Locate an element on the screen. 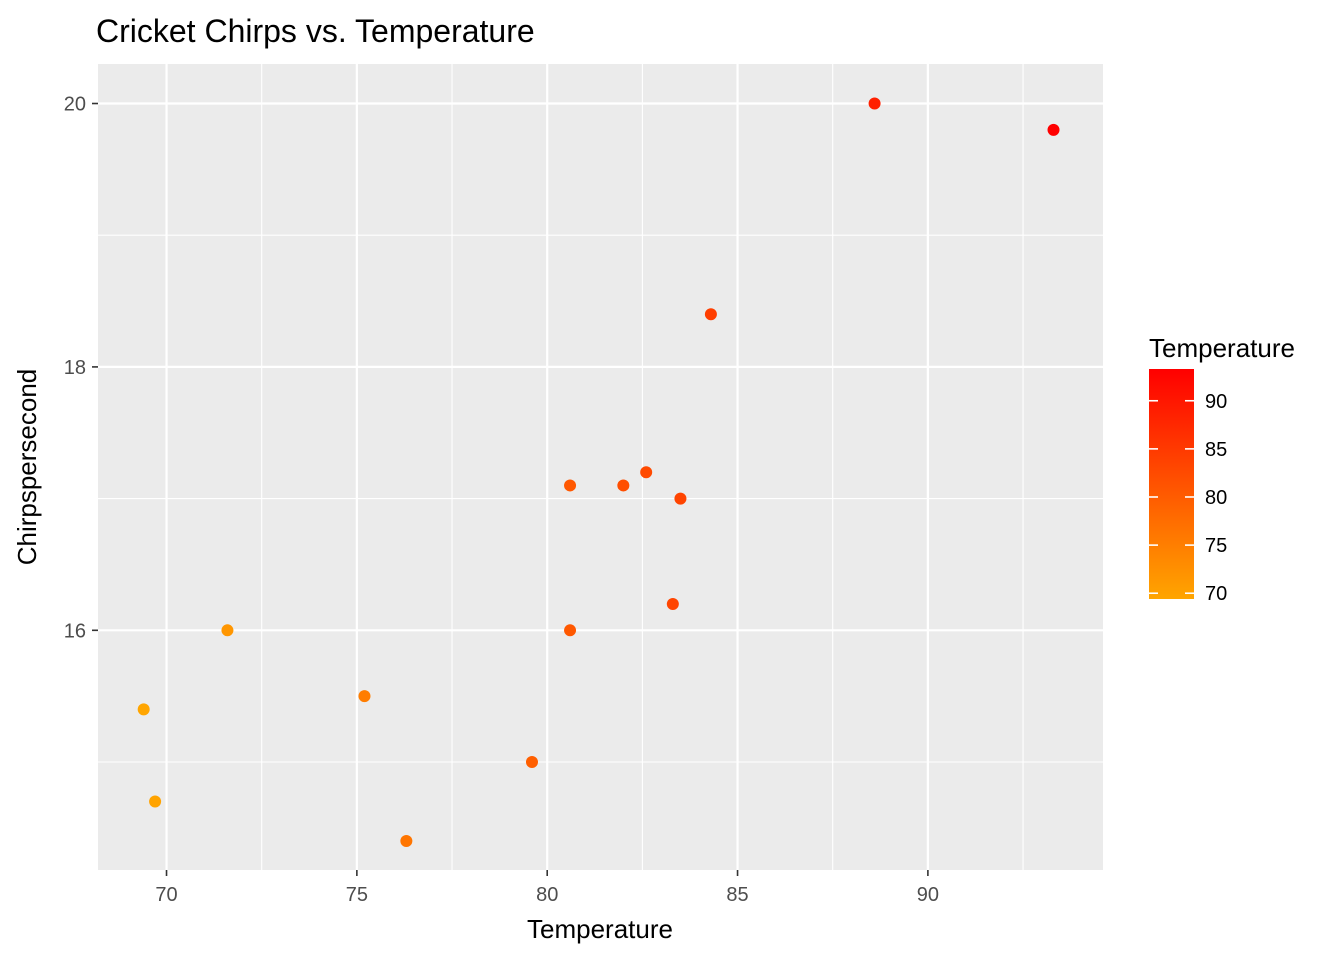 Image resolution: width=1344 pixels, height=960 pixels. y-axis: 16 18 20 is located at coordinates (81, 368).